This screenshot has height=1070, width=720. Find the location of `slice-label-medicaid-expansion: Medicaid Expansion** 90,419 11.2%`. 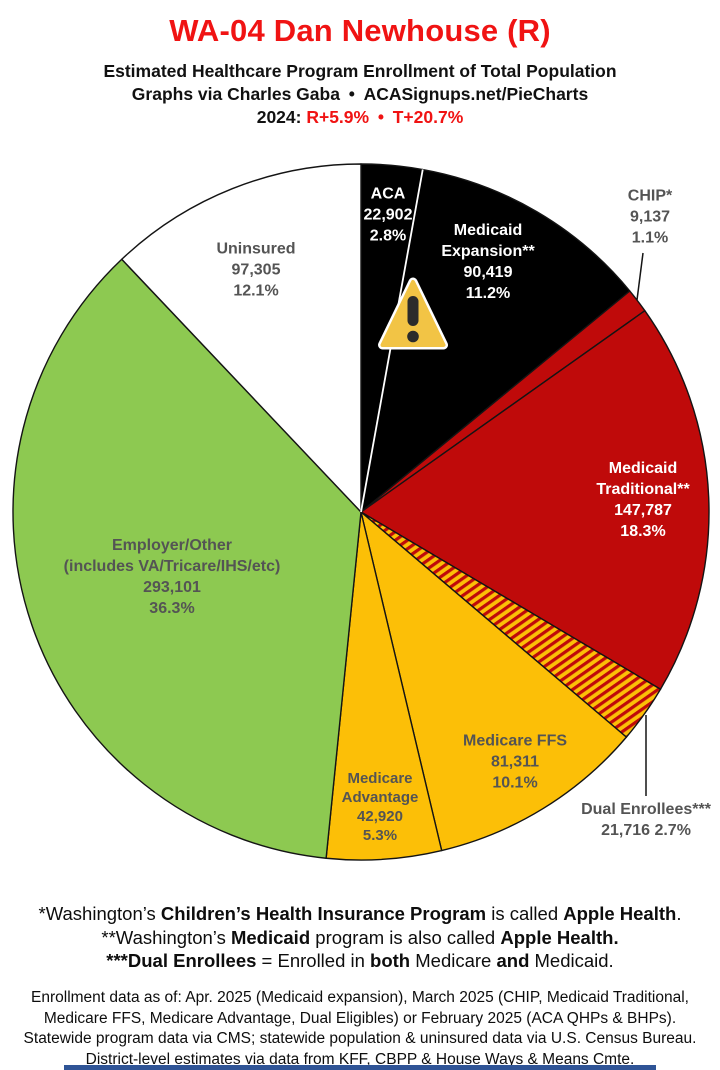

slice-label-medicaid-expansion: Medicaid Expansion** 90,419 11.2% is located at coordinates (487, 262).